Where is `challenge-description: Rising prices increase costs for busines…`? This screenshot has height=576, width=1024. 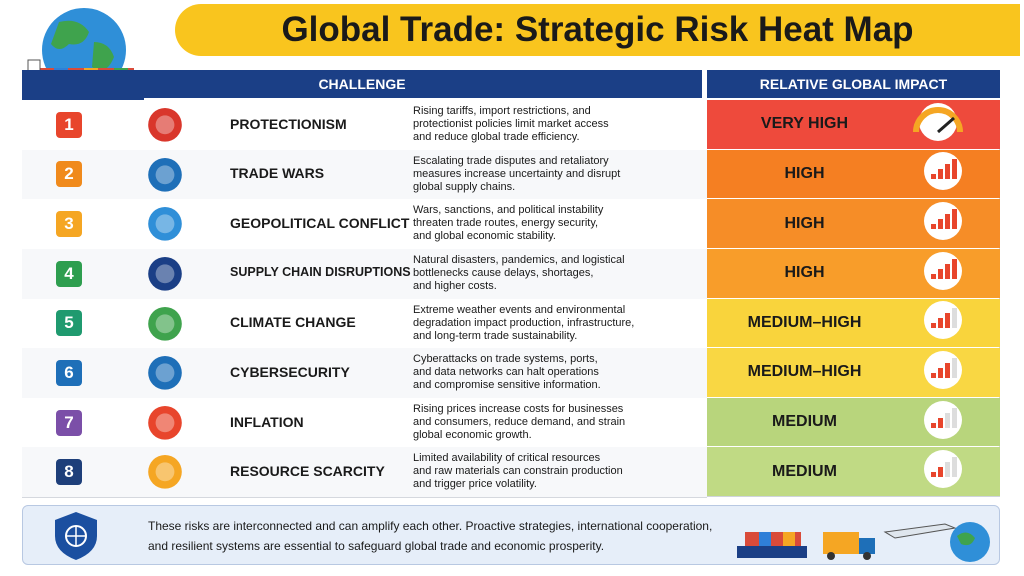
challenge-description: Rising prices increase costs for busines… is located at coordinates (518, 408).